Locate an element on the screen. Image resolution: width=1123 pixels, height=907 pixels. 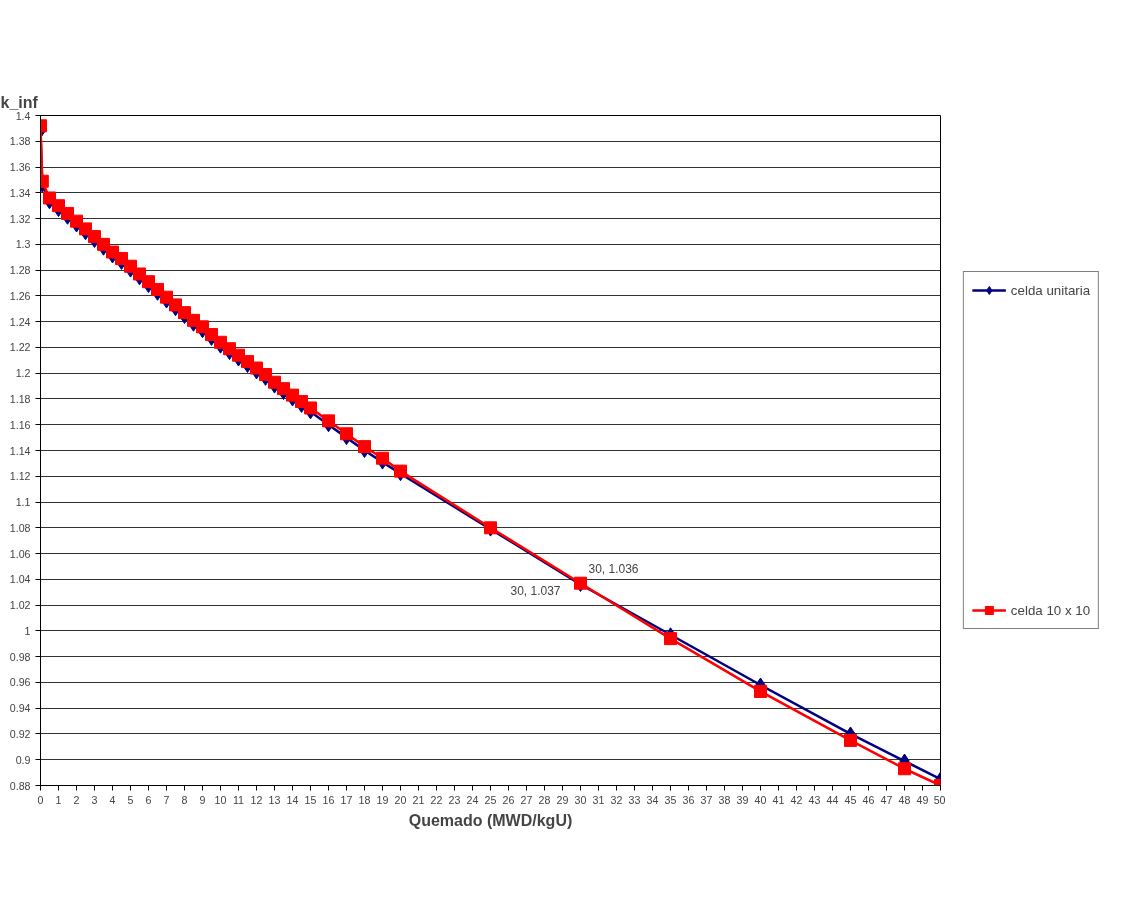
x-tick-label: 25 is located at coordinates (490, 799).